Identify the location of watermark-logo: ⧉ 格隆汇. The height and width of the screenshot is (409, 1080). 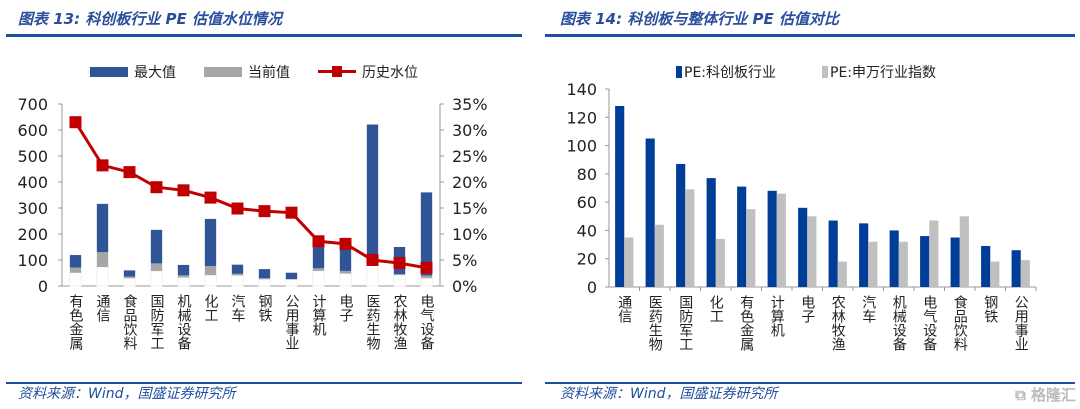
(1045, 395).